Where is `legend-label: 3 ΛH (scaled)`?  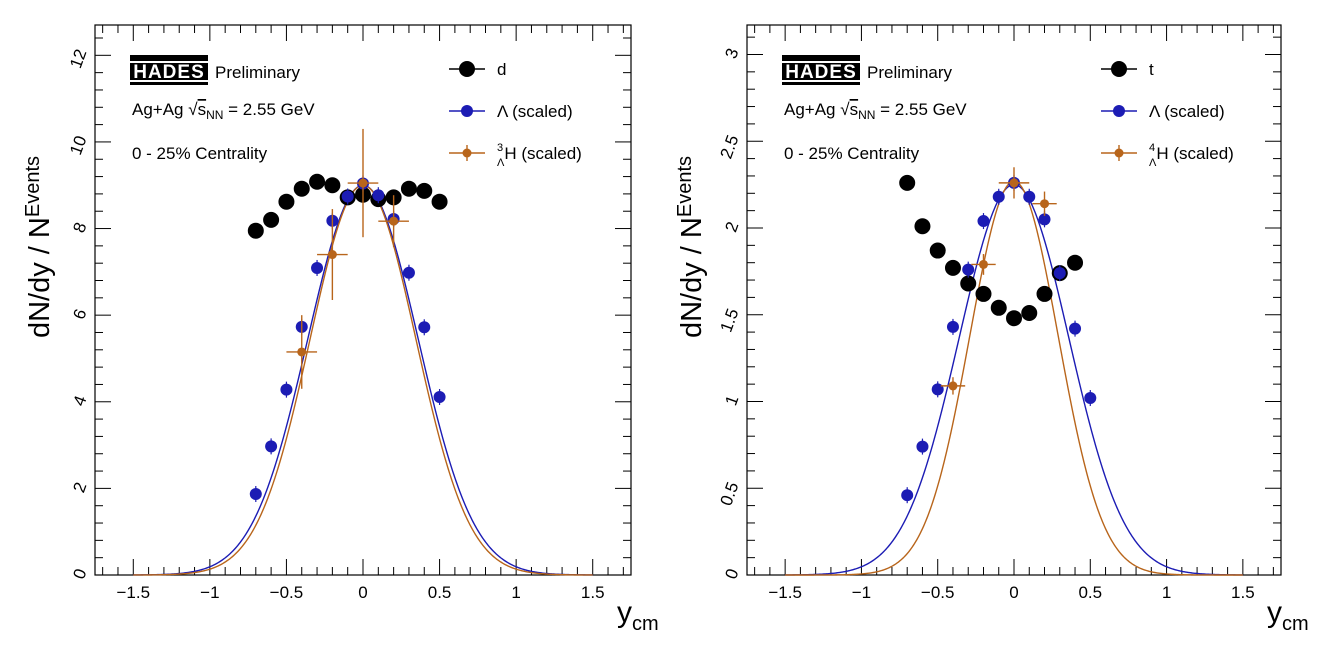 legend-label: 3 ΛH (scaled) is located at coordinates (539, 155).